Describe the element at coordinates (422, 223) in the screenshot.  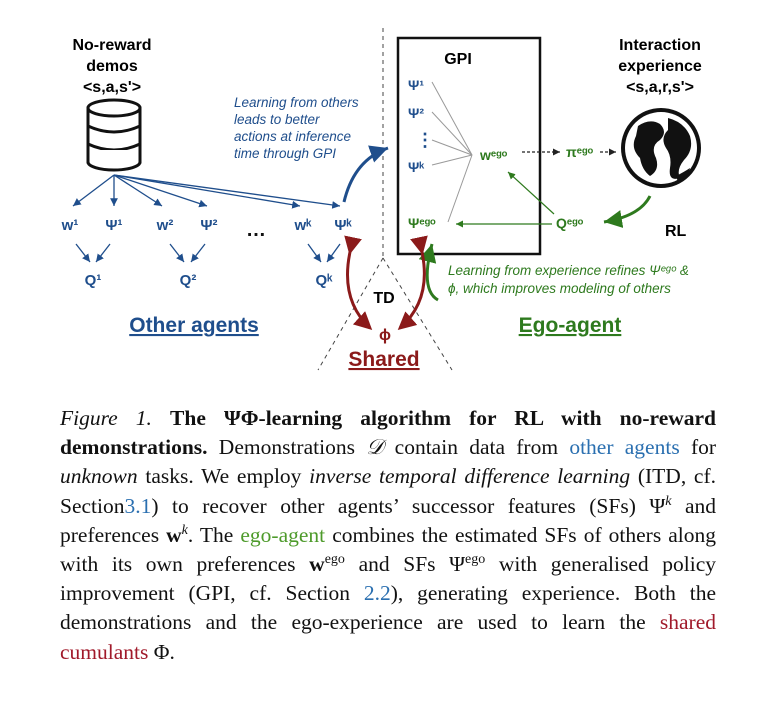
I see `gpi-psi-ego: Ψᵉᵍᵒ` at that location.